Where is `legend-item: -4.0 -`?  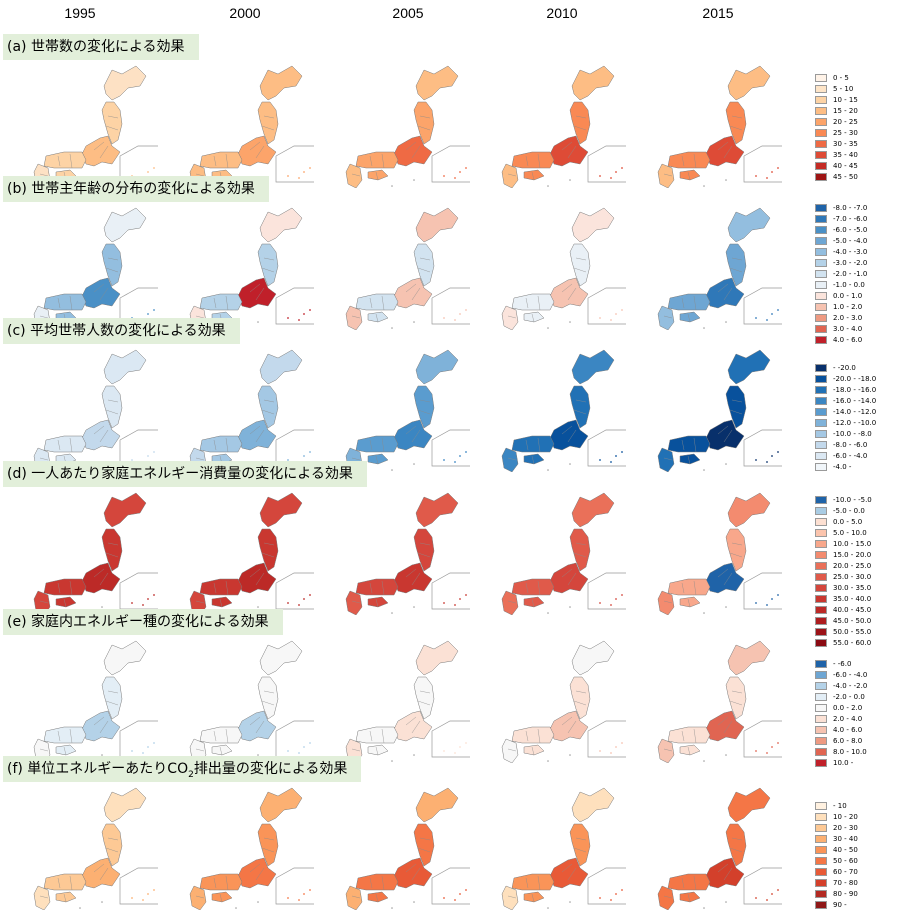
legend-item: -4.0 - is located at coordinates (845, 466).